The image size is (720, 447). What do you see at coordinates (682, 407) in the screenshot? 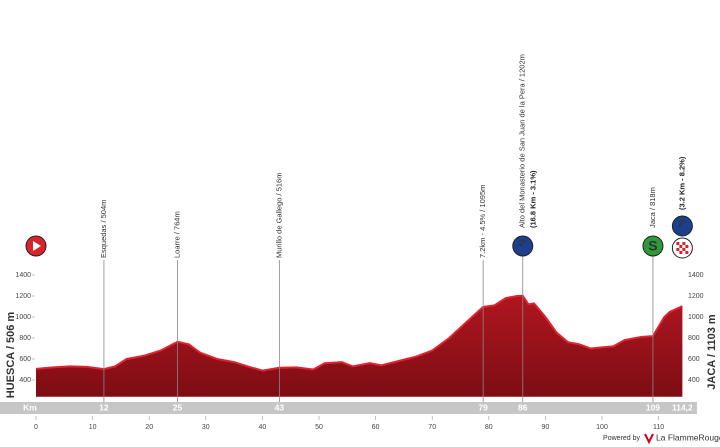
I see `finish-km: 114,2` at bounding box center [682, 407].